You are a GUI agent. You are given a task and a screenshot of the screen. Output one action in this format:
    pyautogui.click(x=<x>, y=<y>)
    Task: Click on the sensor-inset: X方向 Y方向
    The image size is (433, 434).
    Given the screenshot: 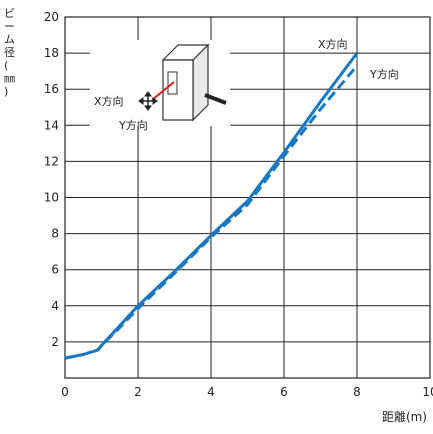 What is the action you would take?
    pyautogui.click(x=160, y=86)
    